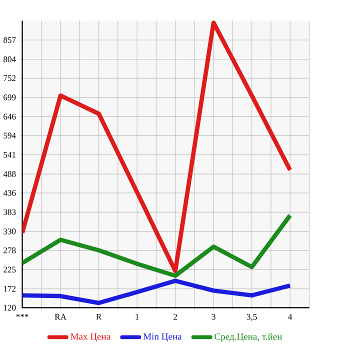 The height and width of the screenshot is (345, 341). What do you see at coordinates (99, 317) in the screenshot?
I see `x-tick-label: R` at bounding box center [99, 317].